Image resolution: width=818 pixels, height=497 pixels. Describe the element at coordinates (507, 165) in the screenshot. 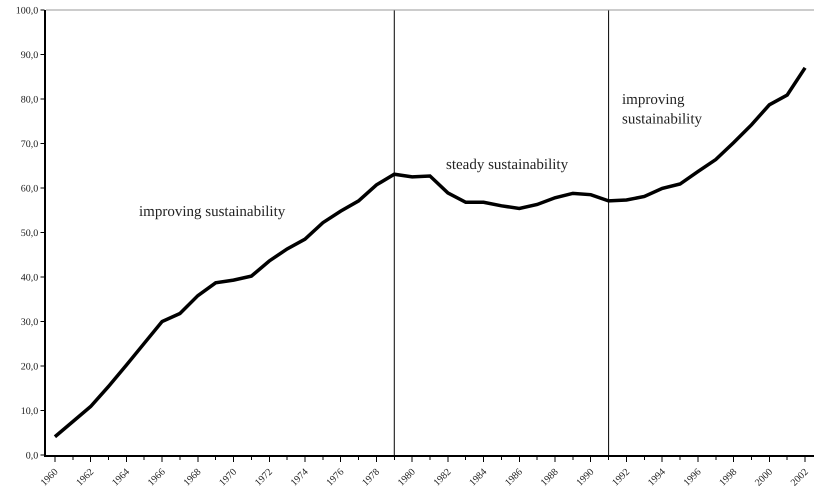

I see `annotation: steady sustainability` at that location.